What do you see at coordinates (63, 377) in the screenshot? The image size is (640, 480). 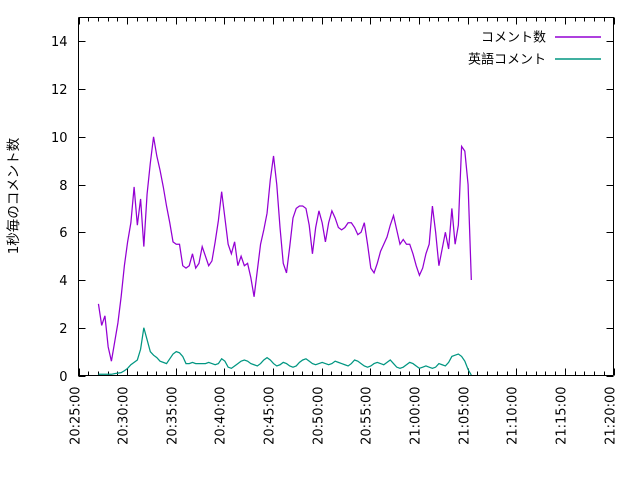 I see `y-tick-label: 0` at bounding box center [63, 377].